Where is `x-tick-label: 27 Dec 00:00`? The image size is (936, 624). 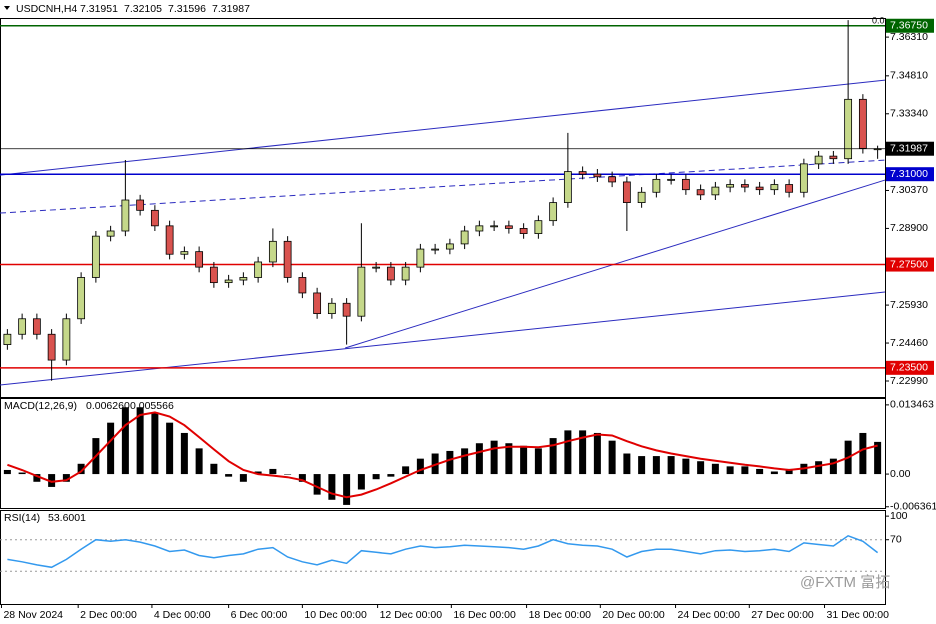 x-tick-label: 27 Dec 00:00 is located at coordinates (782, 615).